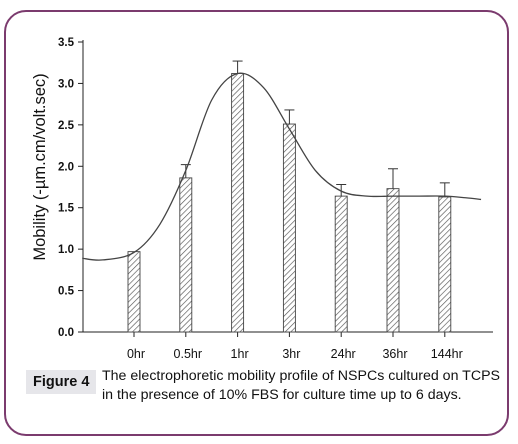 Image resolution: width=518 pixels, height=444 pixels. Describe the element at coordinates (188, 354) in the screenshot. I see `x-tick-label: 0.5hr` at that location.